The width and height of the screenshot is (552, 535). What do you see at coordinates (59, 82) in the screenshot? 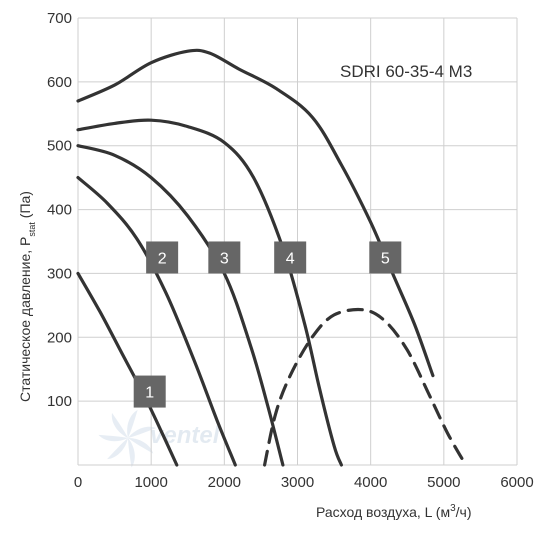
I see `y-tick-label: 600` at bounding box center [59, 82].